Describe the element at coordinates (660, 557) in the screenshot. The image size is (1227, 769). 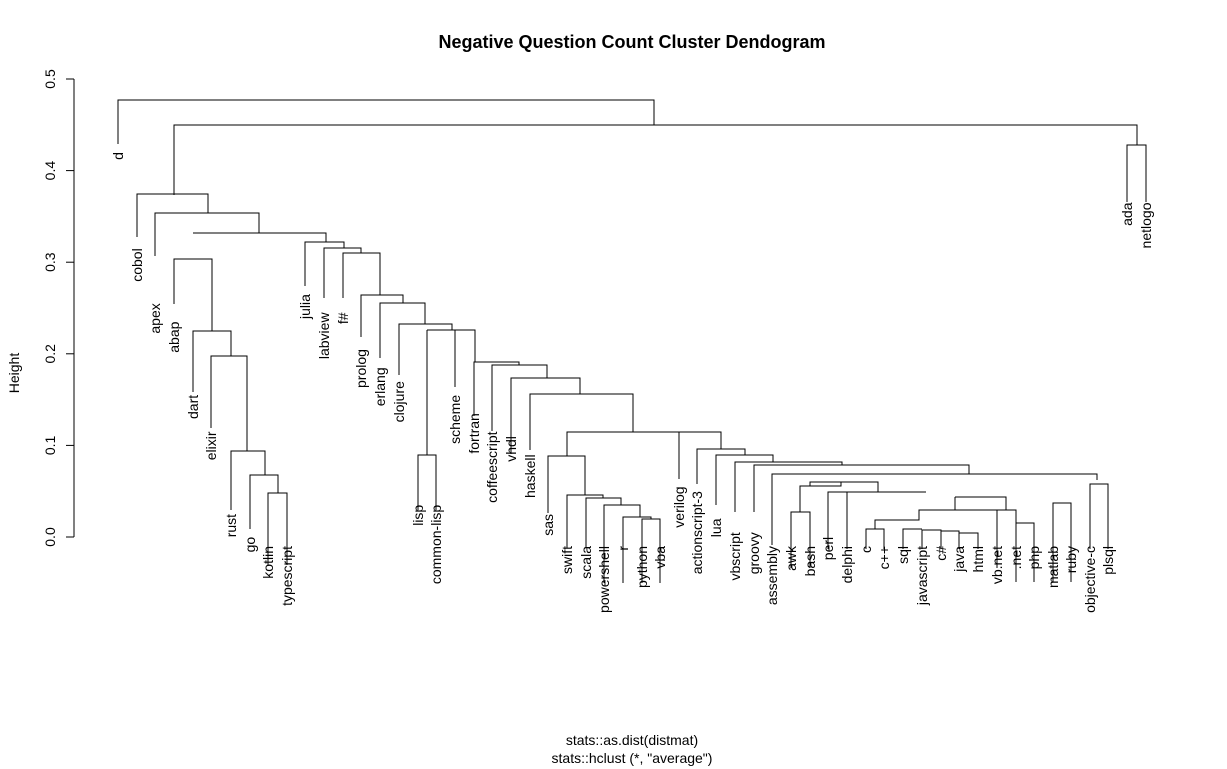
I see `leaf-label: vba` at that location.